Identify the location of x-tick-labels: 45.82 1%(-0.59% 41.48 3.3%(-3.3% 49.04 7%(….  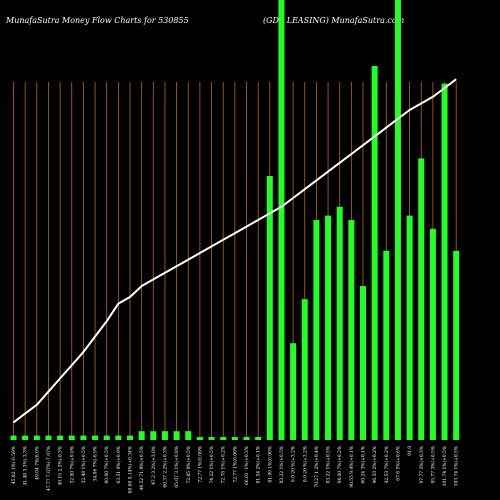
(236, 469).